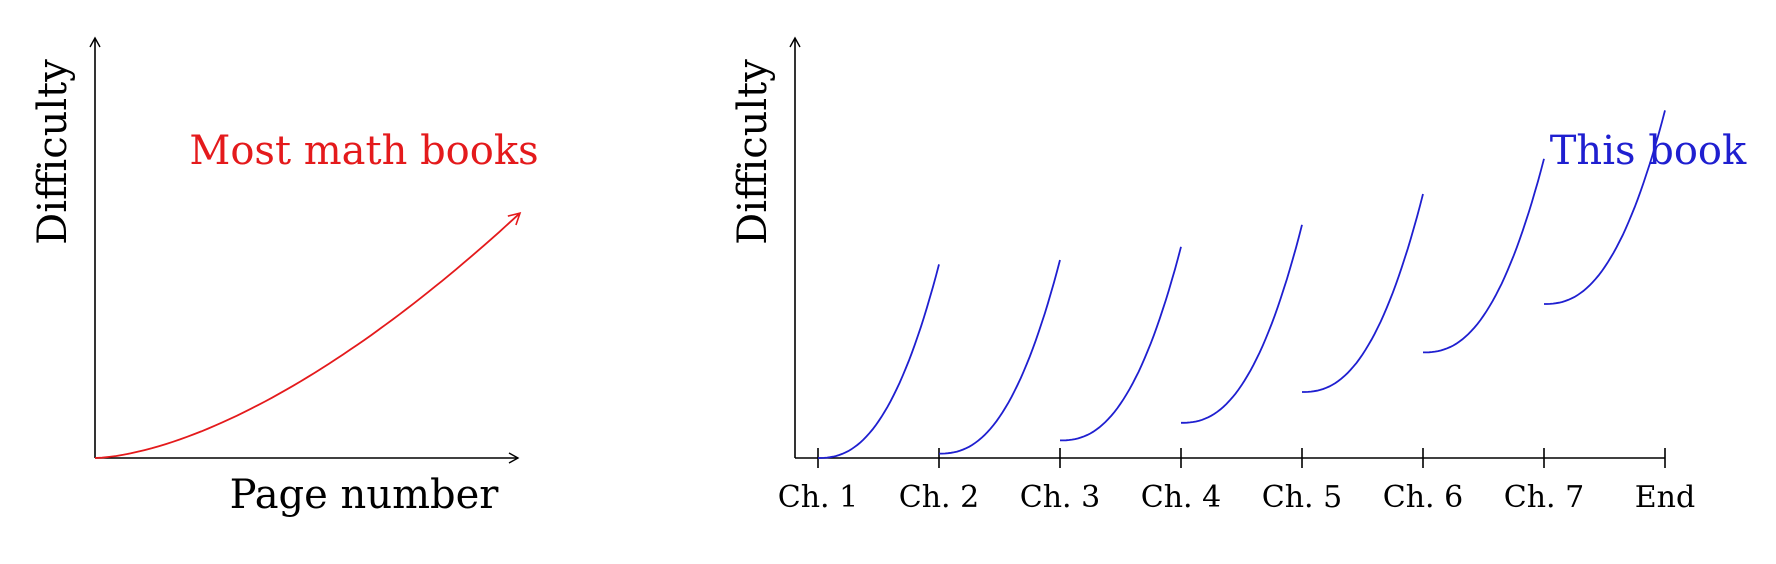 The width and height of the screenshot is (1776, 564). Describe the element at coordinates (365, 495) in the screenshot. I see `left-x-axis-label: Page number` at that location.